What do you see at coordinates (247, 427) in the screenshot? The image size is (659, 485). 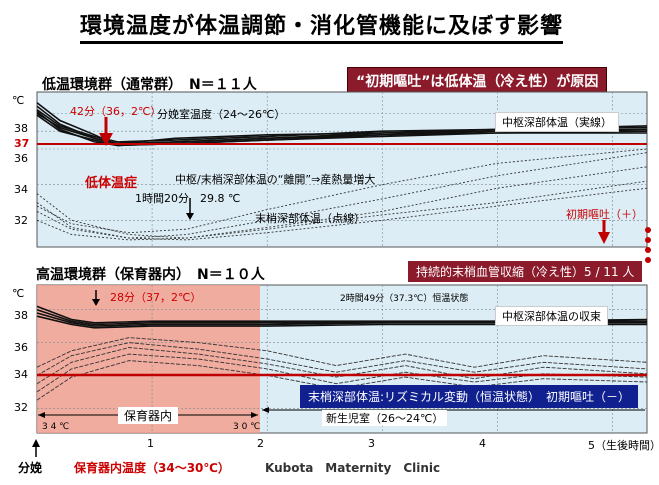 I see `incubator-temp-end: 3 0 ℃` at bounding box center [247, 427].